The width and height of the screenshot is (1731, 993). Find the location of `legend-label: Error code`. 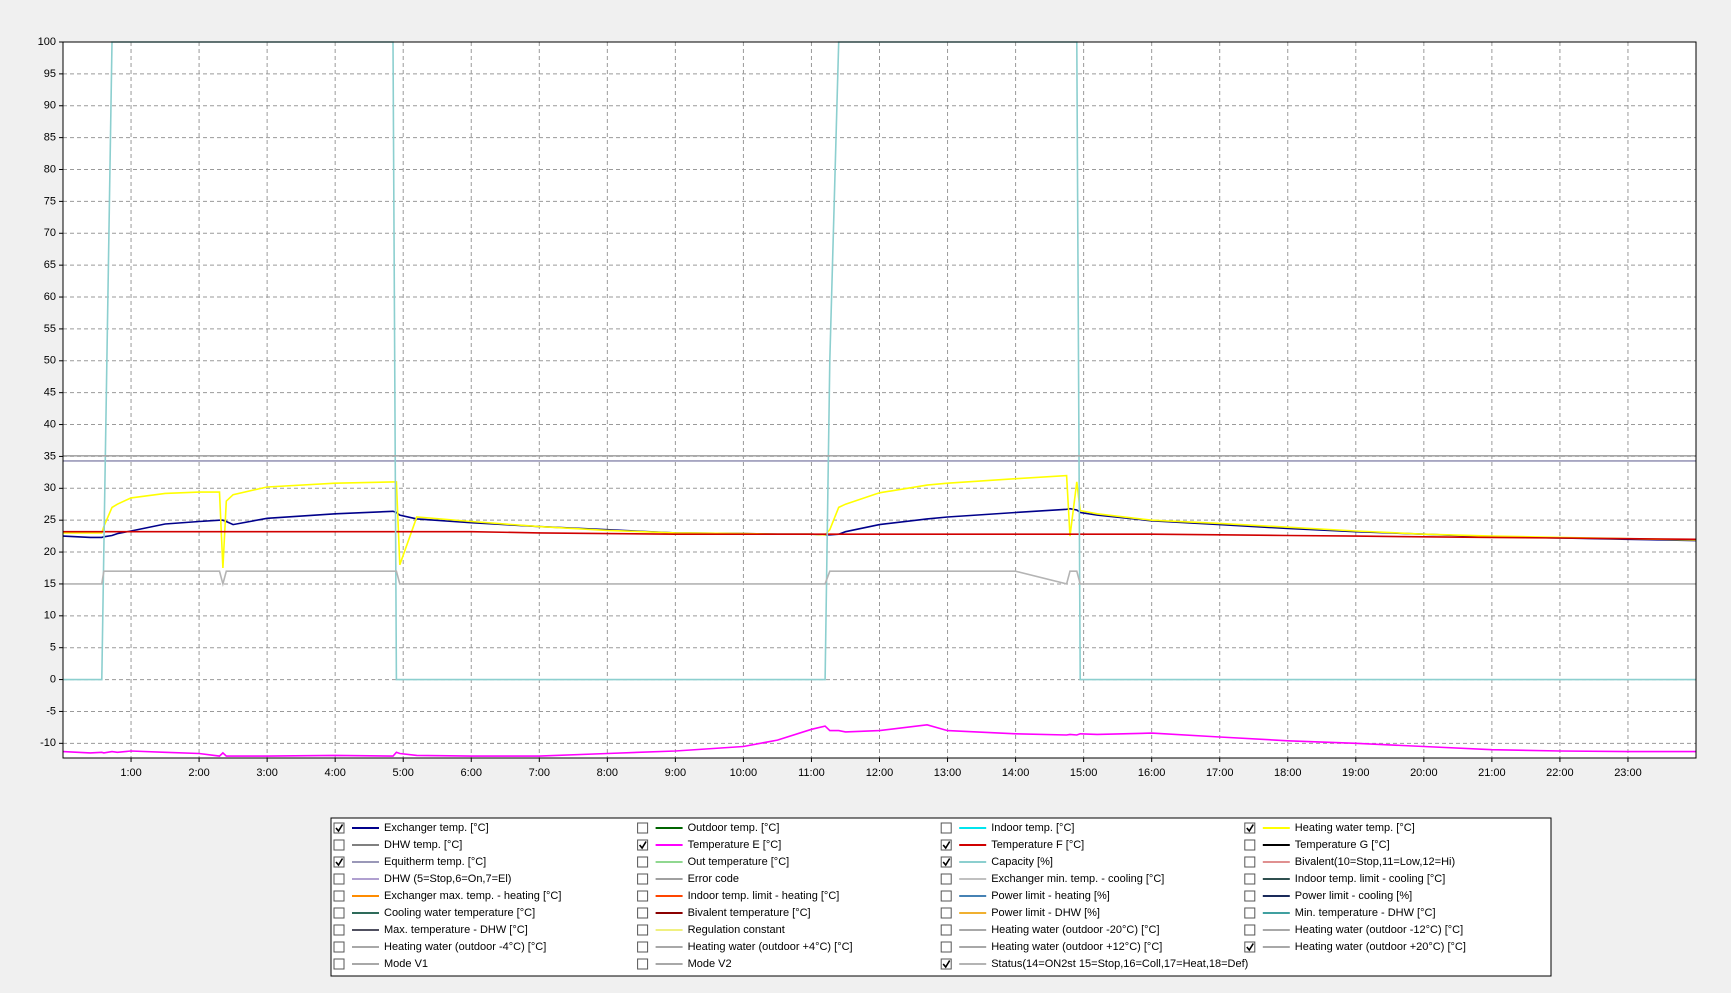

legend-label: Error code is located at coordinates (713, 879).